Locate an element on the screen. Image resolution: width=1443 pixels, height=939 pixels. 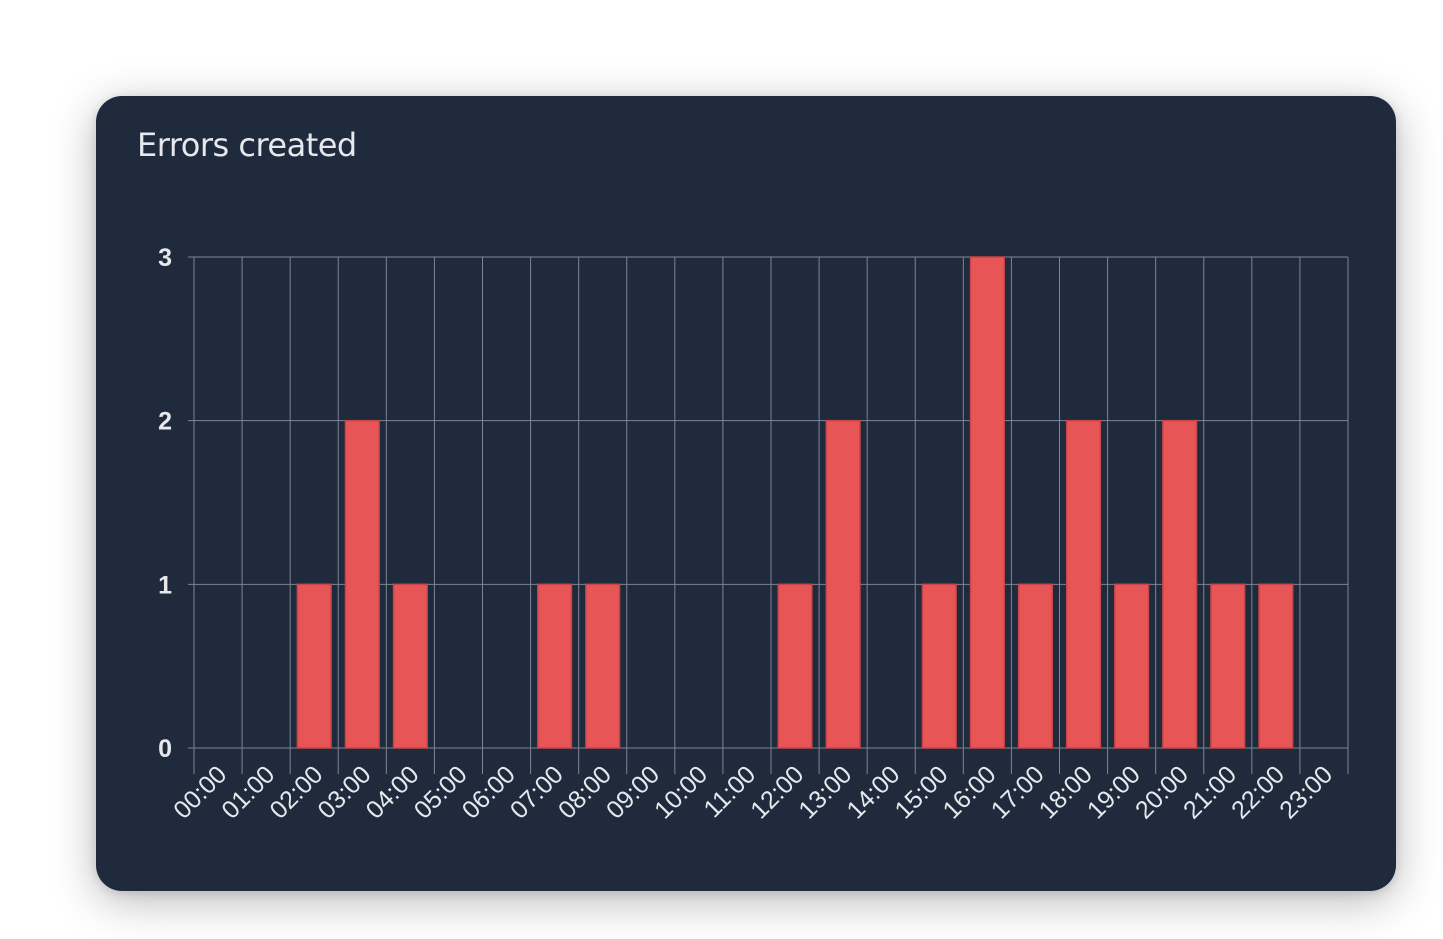
x-tick-label: 13:00 is located at coordinates (825, 792).